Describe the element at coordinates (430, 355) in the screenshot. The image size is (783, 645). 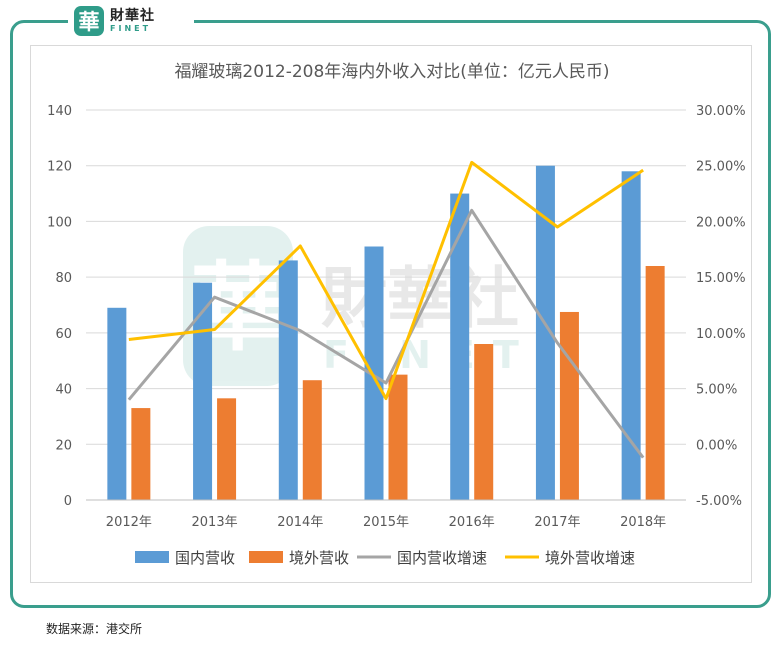
I see `watermark-en: FINET` at that location.